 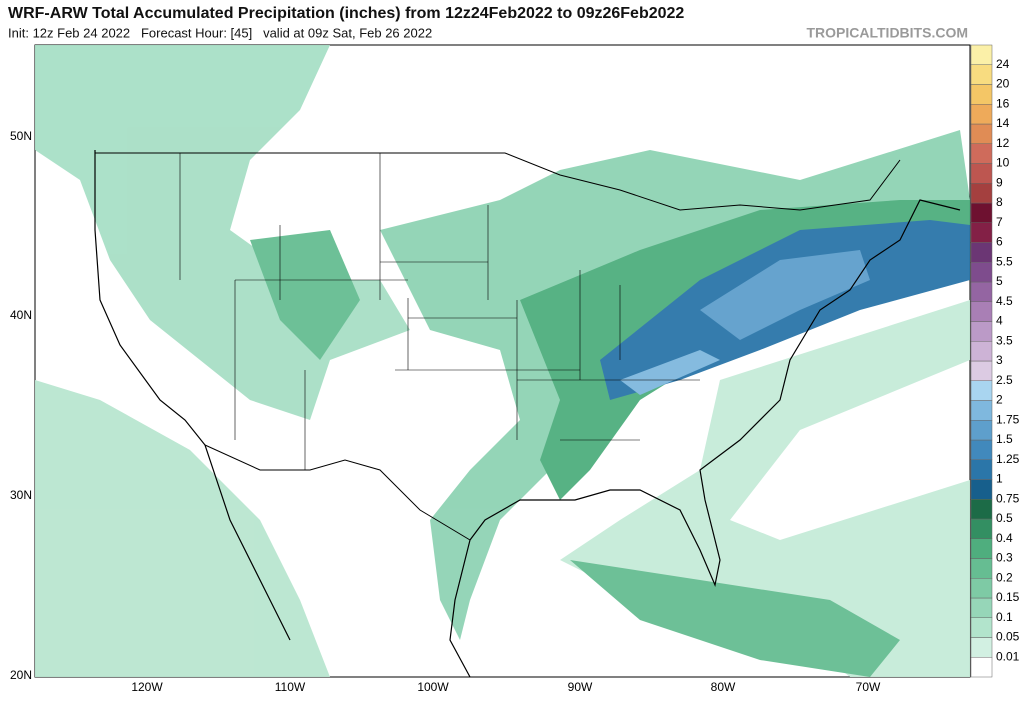 I want to click on colorbar-label: 0.4, so click(x=1004, y=538).